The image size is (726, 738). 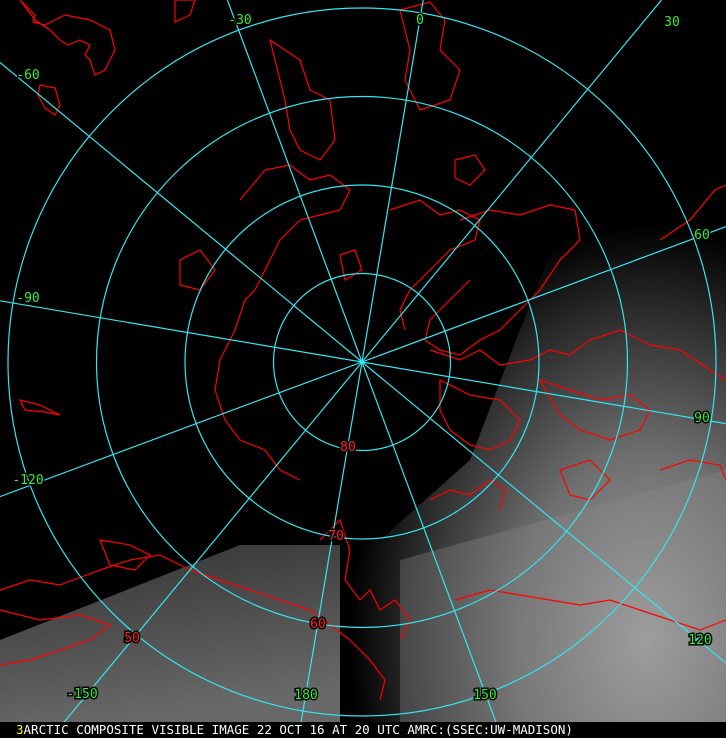 What do you see at coordinates (702, 418) in the screenshot?
I see `longitude-label-90: 90` at bounding box center [702, 418].